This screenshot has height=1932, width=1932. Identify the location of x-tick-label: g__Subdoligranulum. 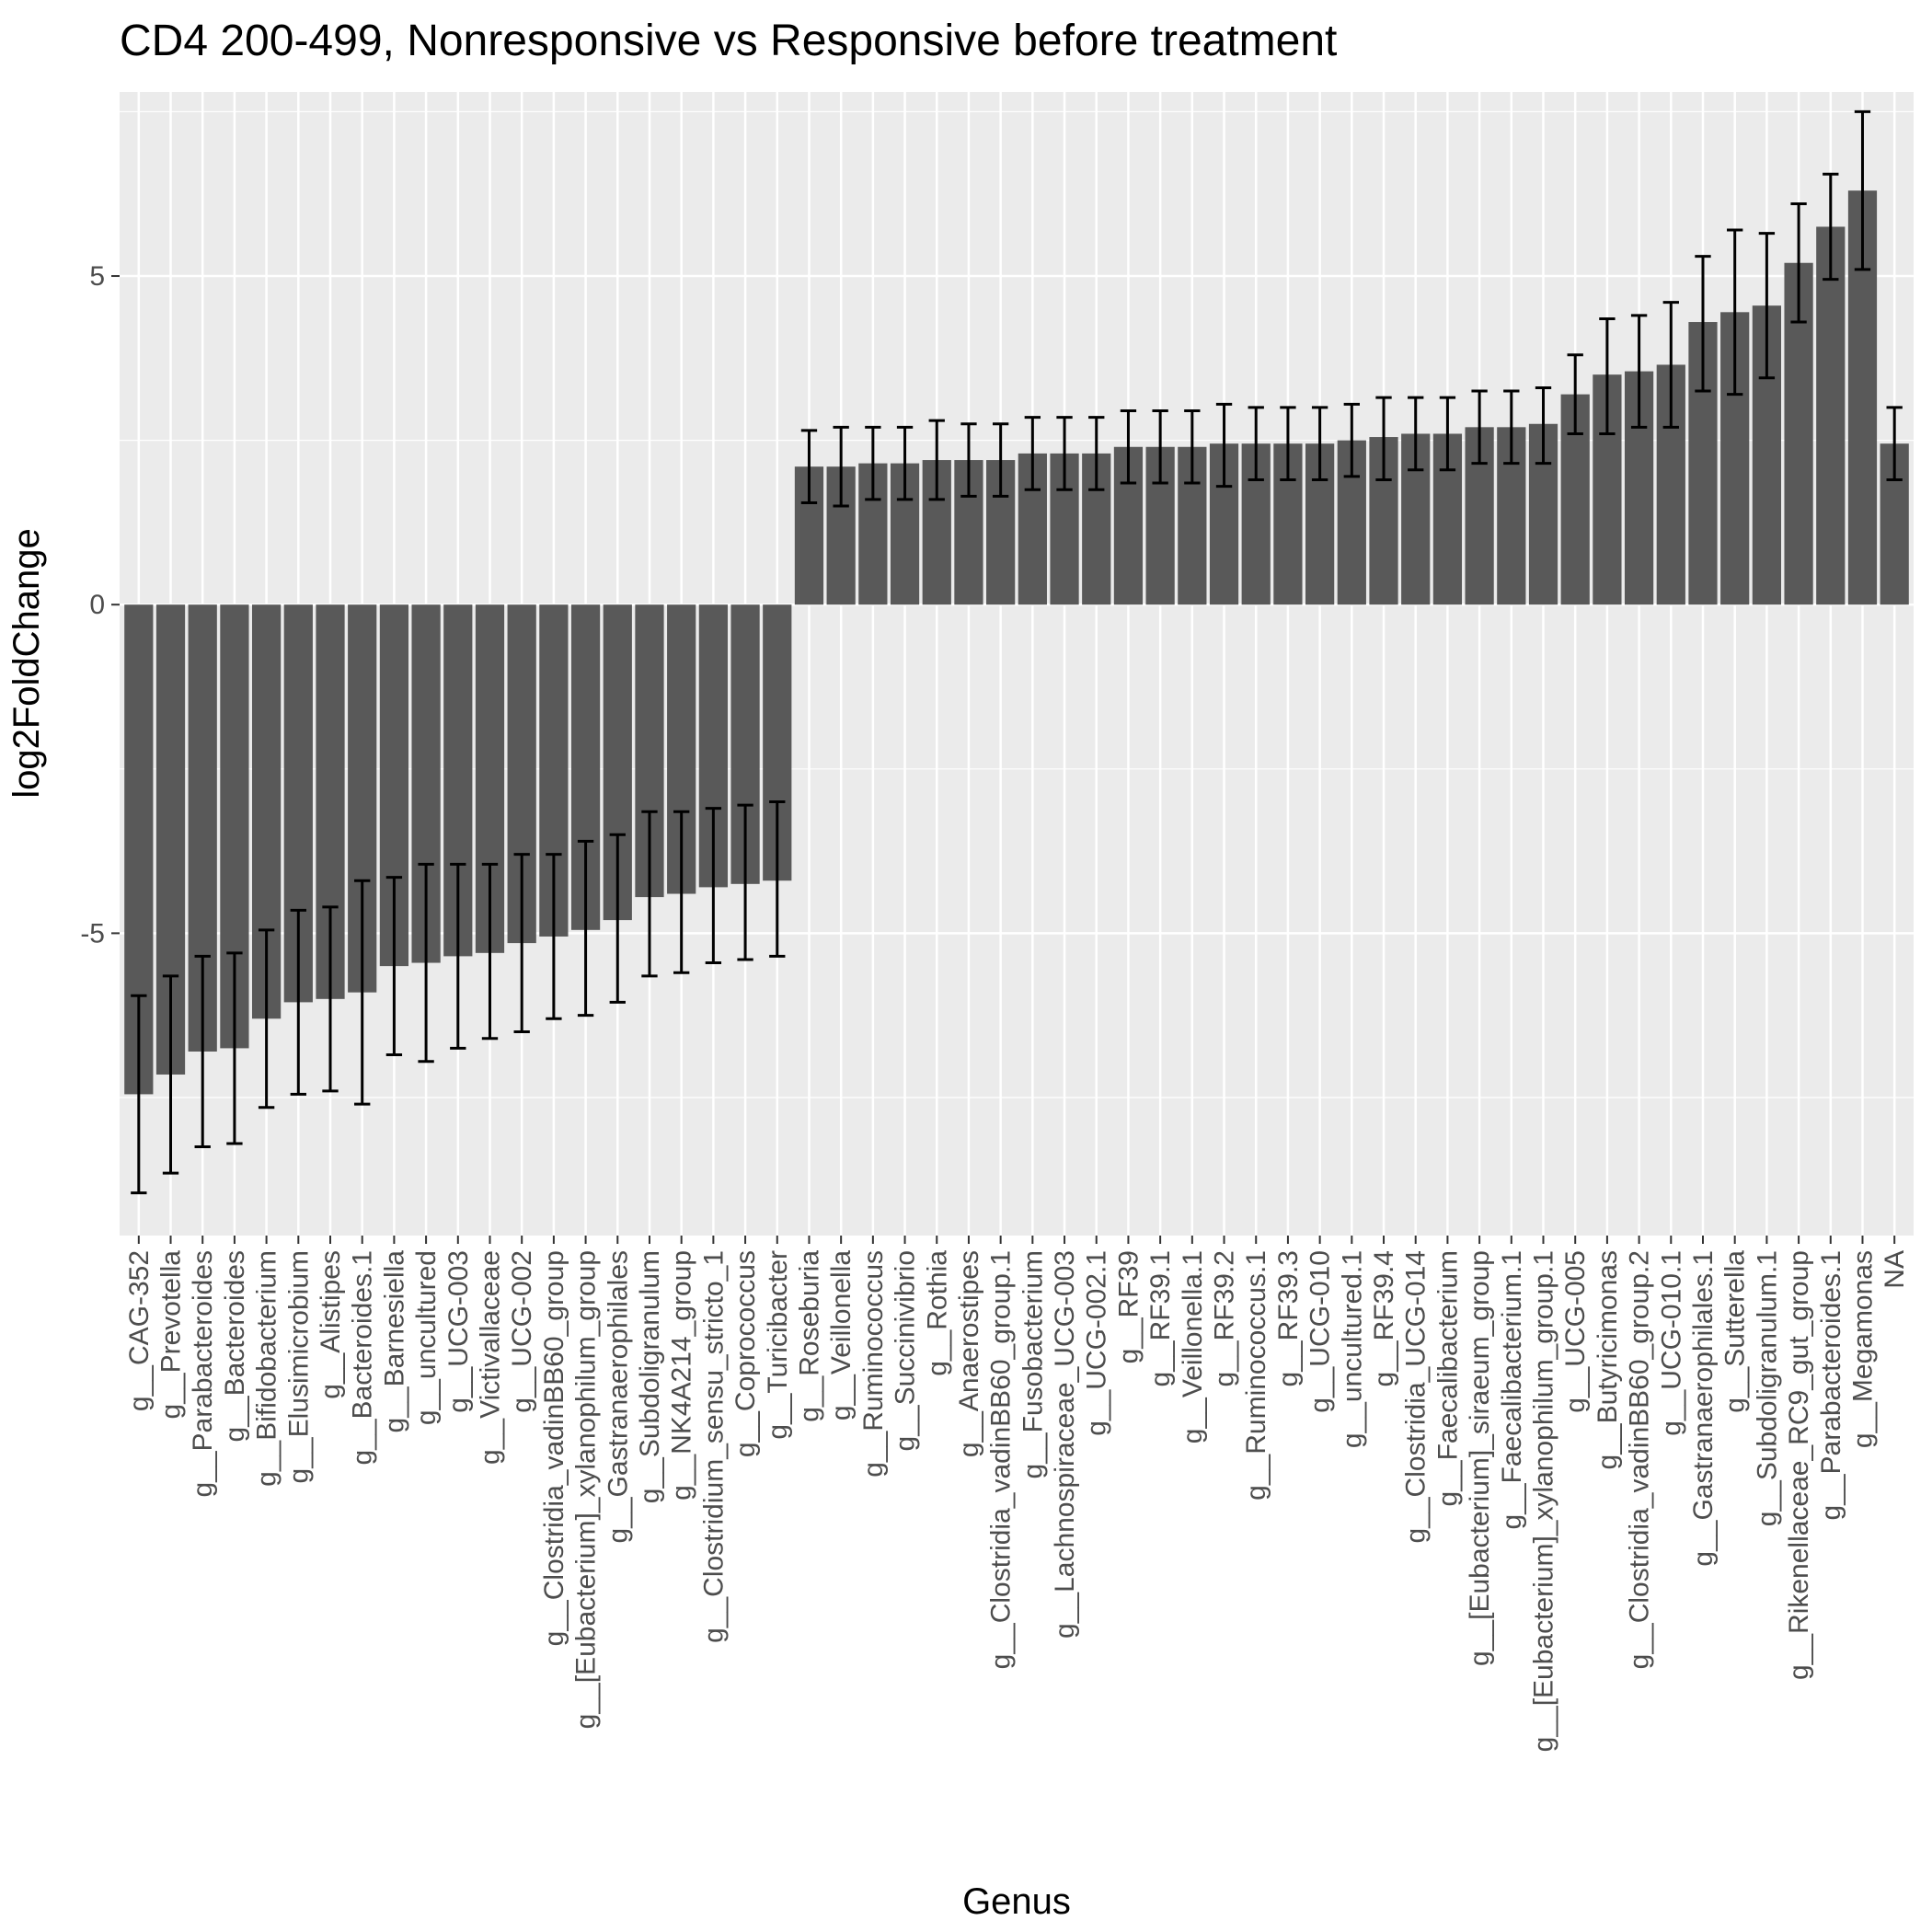
(650, 1376).